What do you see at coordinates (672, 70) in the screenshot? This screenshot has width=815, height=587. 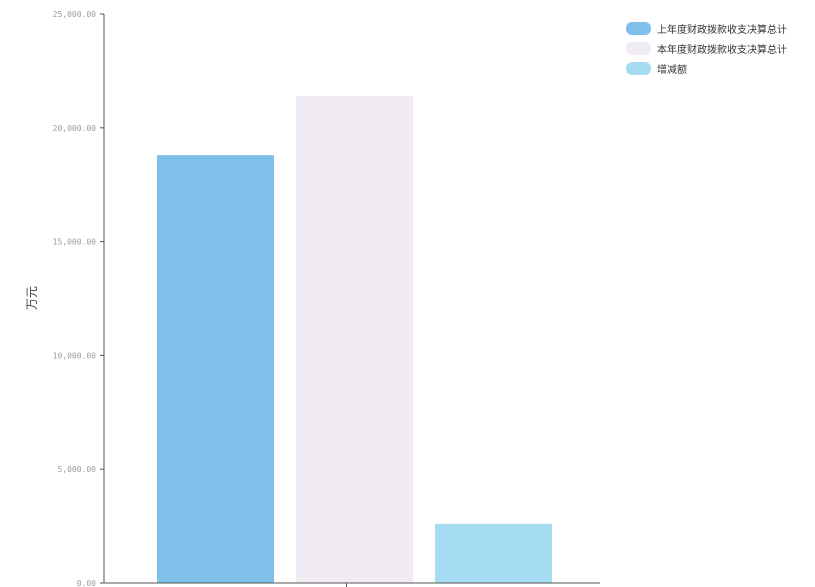 I see `legend-label: 增减额` at bounding box center [672, 70].